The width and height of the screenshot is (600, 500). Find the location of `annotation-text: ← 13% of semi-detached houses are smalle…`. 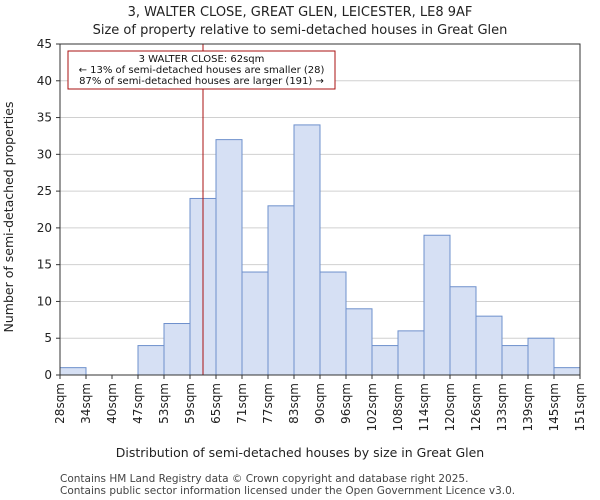

annotation-text: ← 13% of semi-detached houses are smalle… is located at coordinates (202, 70).